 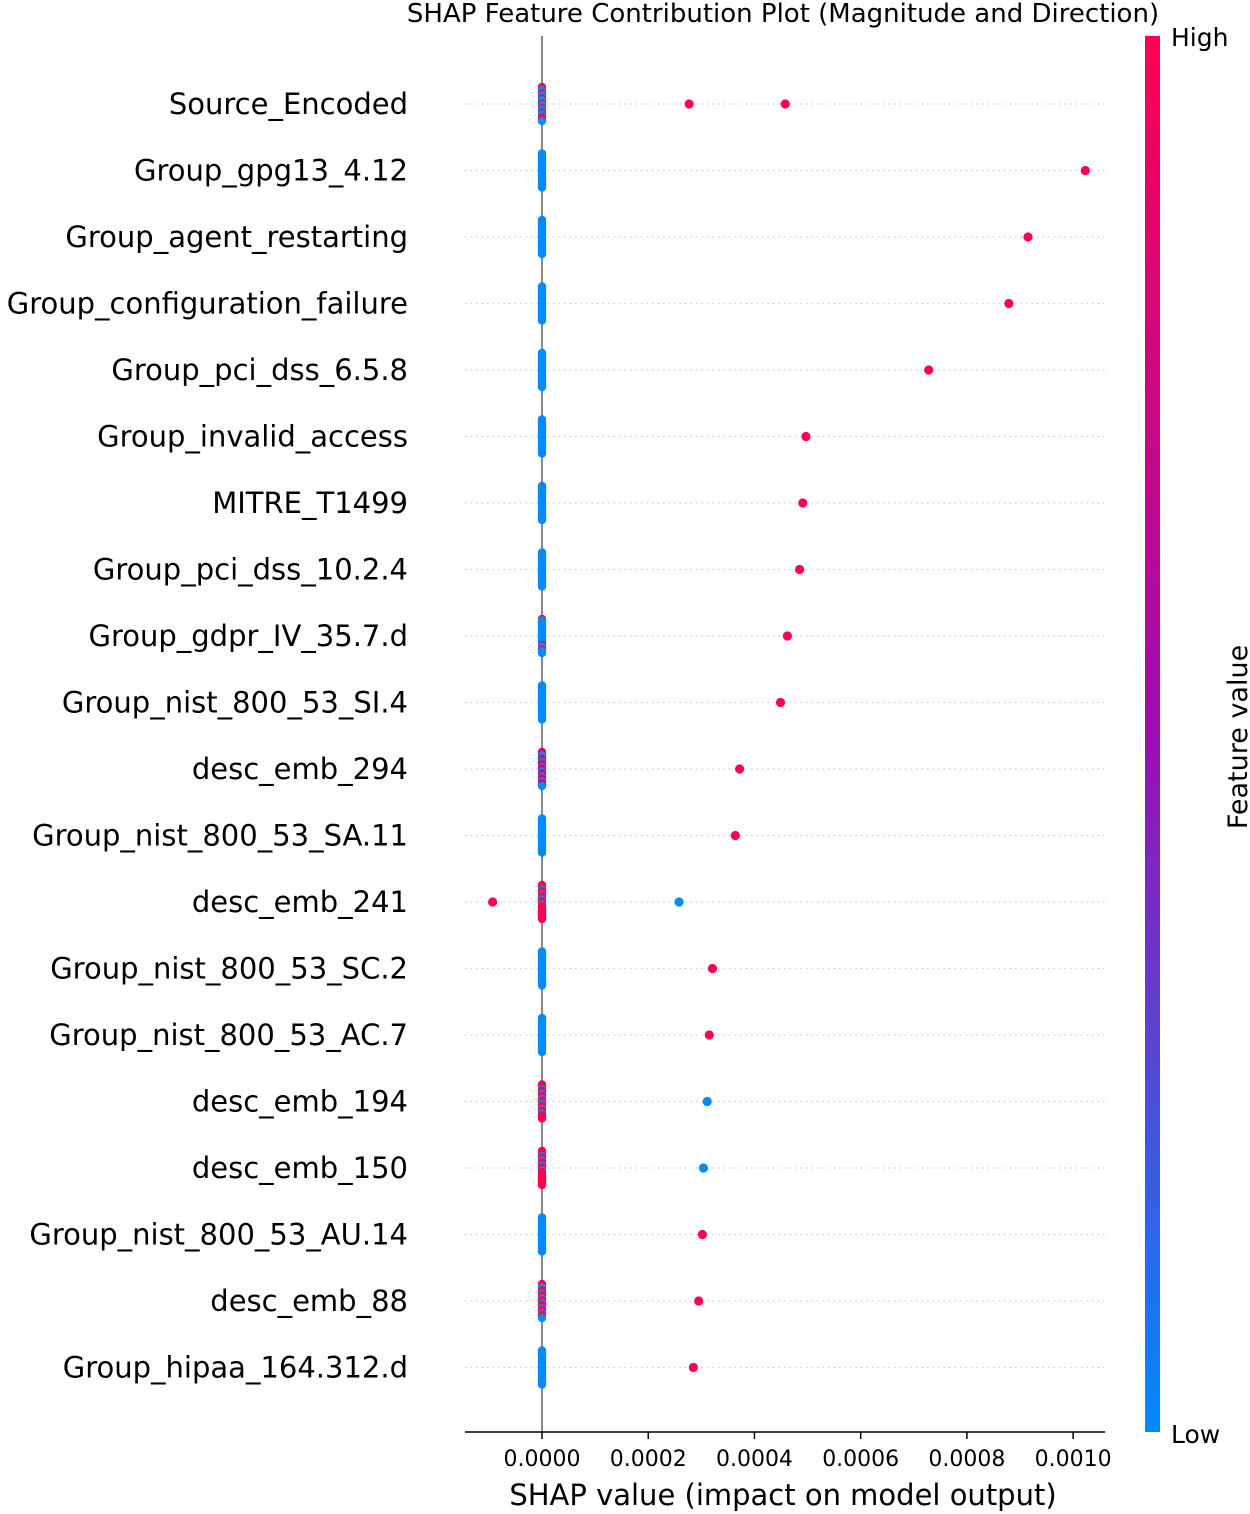 What do you see at coordinates (1236, 737) in the screenshot?
I see `colorbar-title: Feature value` at bounding box center [1236, 737].